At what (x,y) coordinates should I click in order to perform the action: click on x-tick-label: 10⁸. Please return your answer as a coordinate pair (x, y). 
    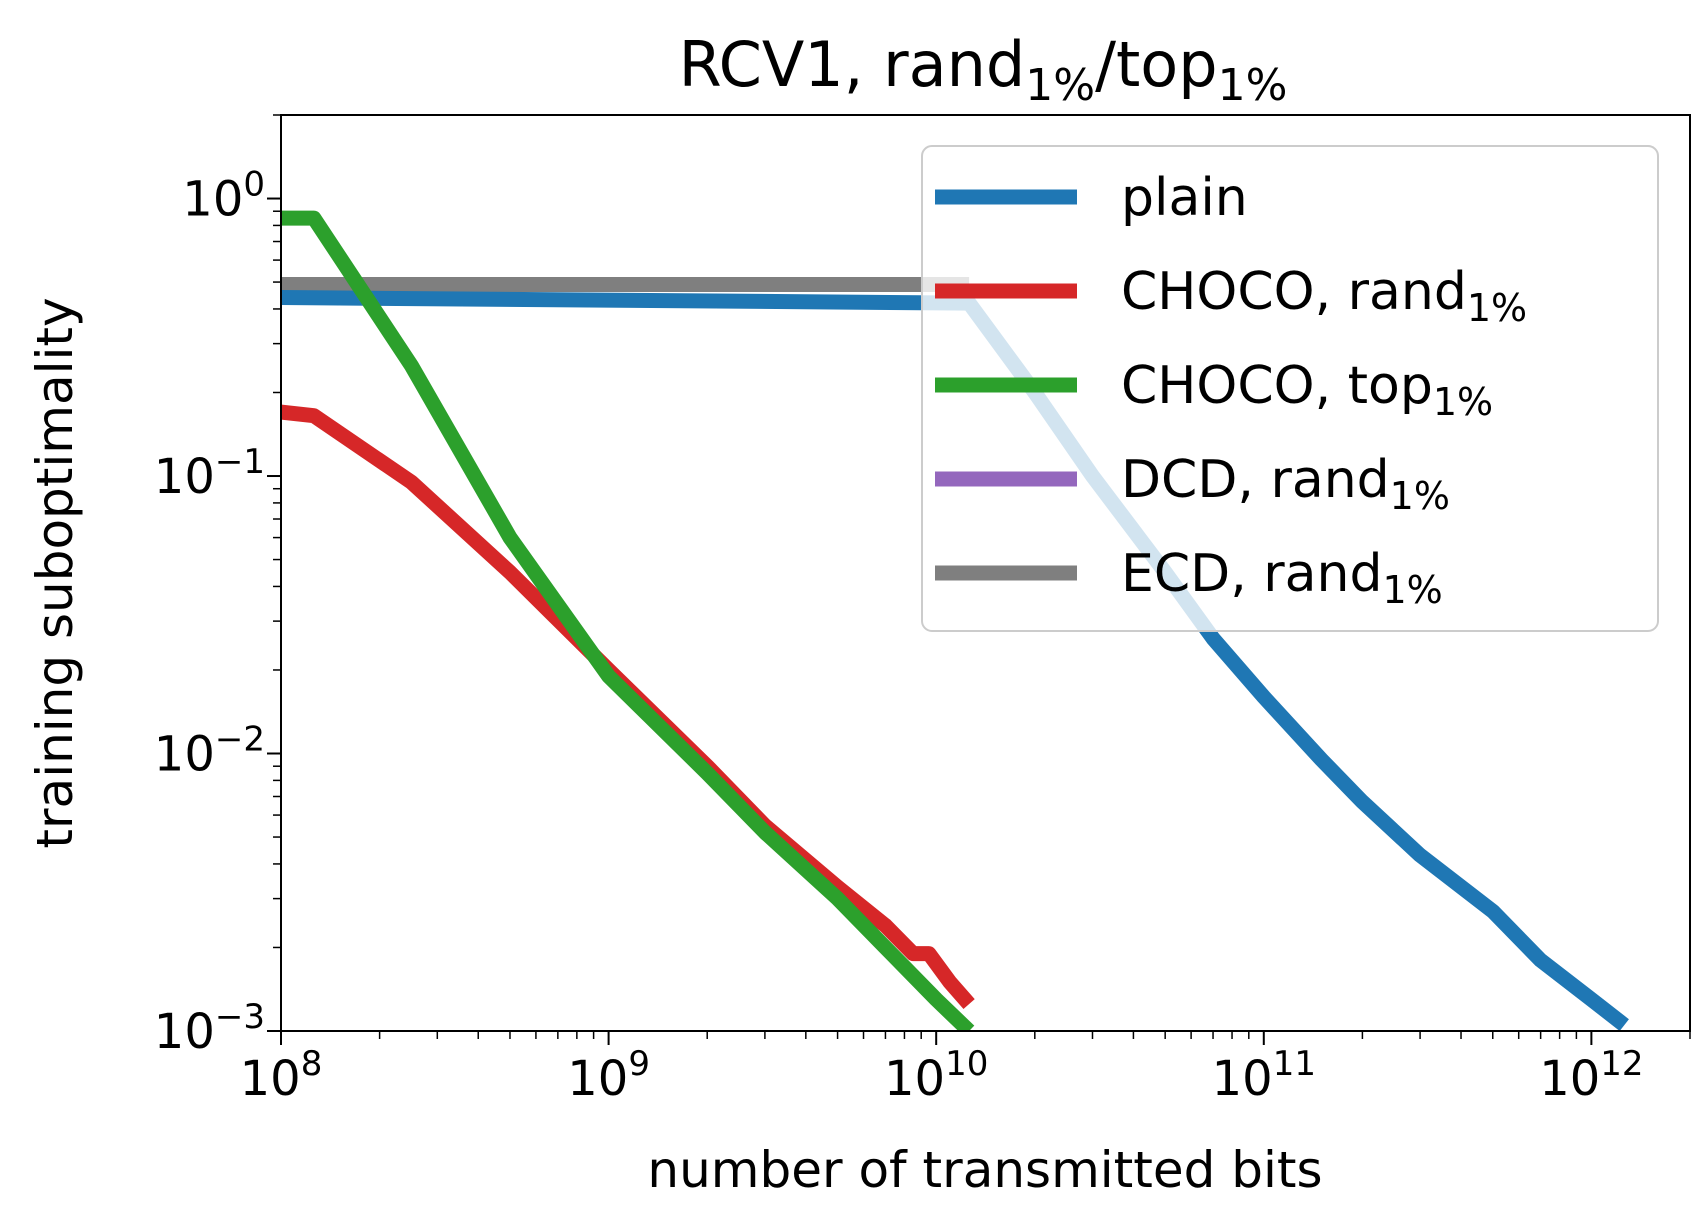
    Looking at the image, I should click on (281, 1075).